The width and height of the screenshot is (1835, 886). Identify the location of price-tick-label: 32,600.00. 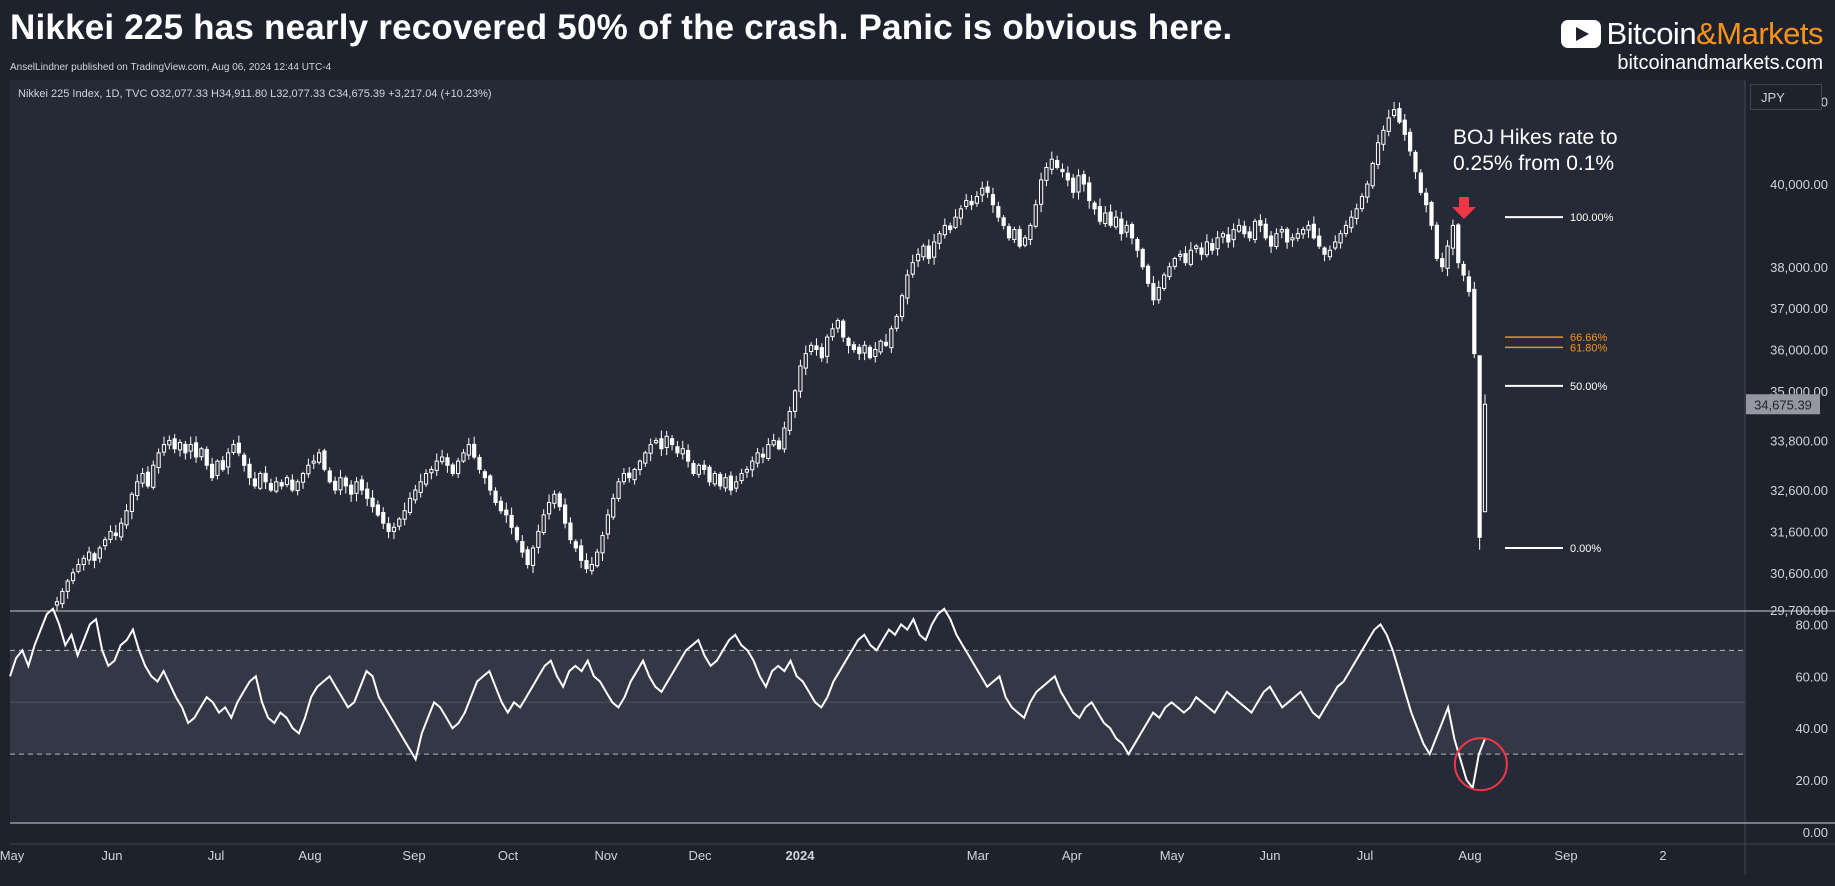
(1799, 490).